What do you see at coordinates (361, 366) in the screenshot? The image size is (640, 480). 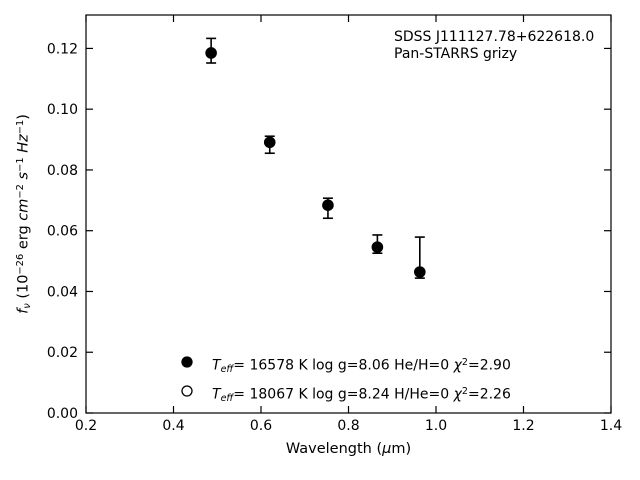 I see `legend-entry-model1: Teff= 16578 K log g=8.06 He/H=0 χ2=2.90` at bounding box center [361, 366].